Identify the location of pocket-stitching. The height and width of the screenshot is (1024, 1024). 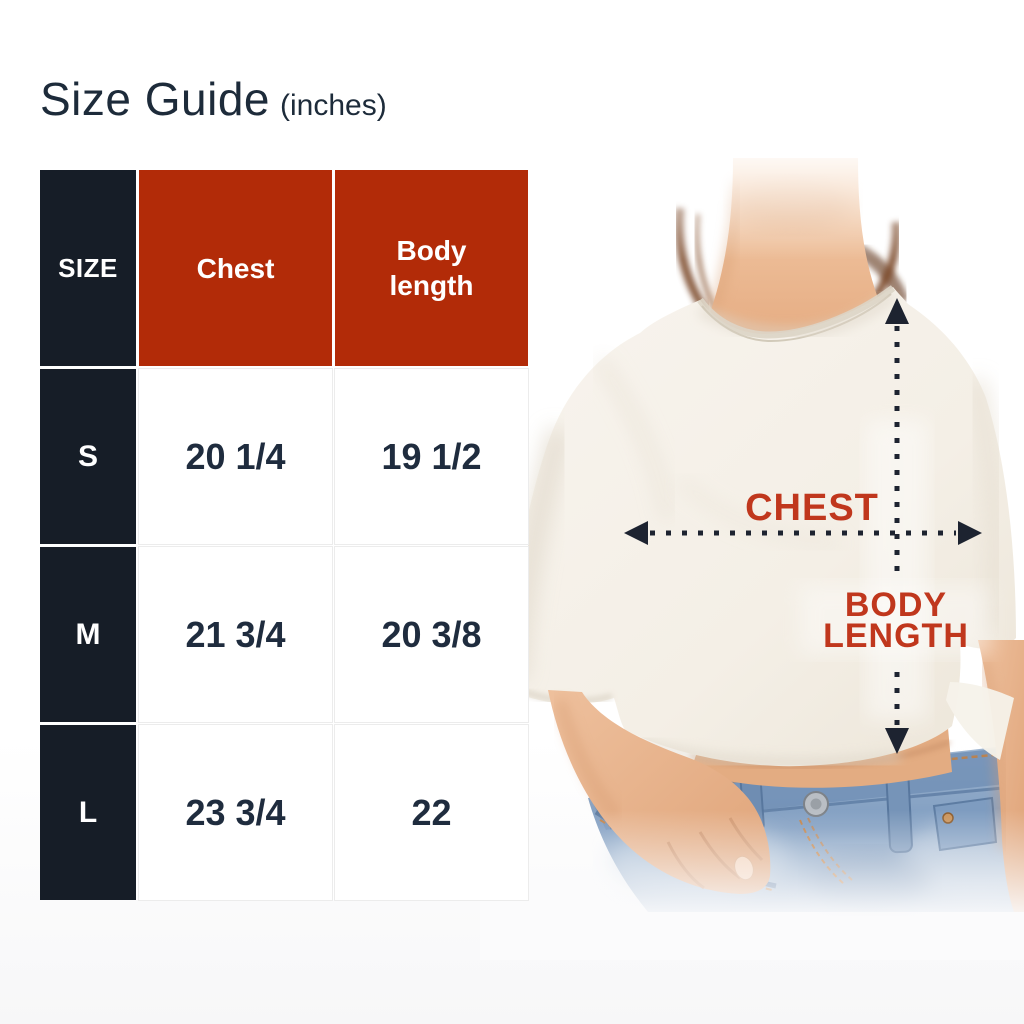
(685, 849).